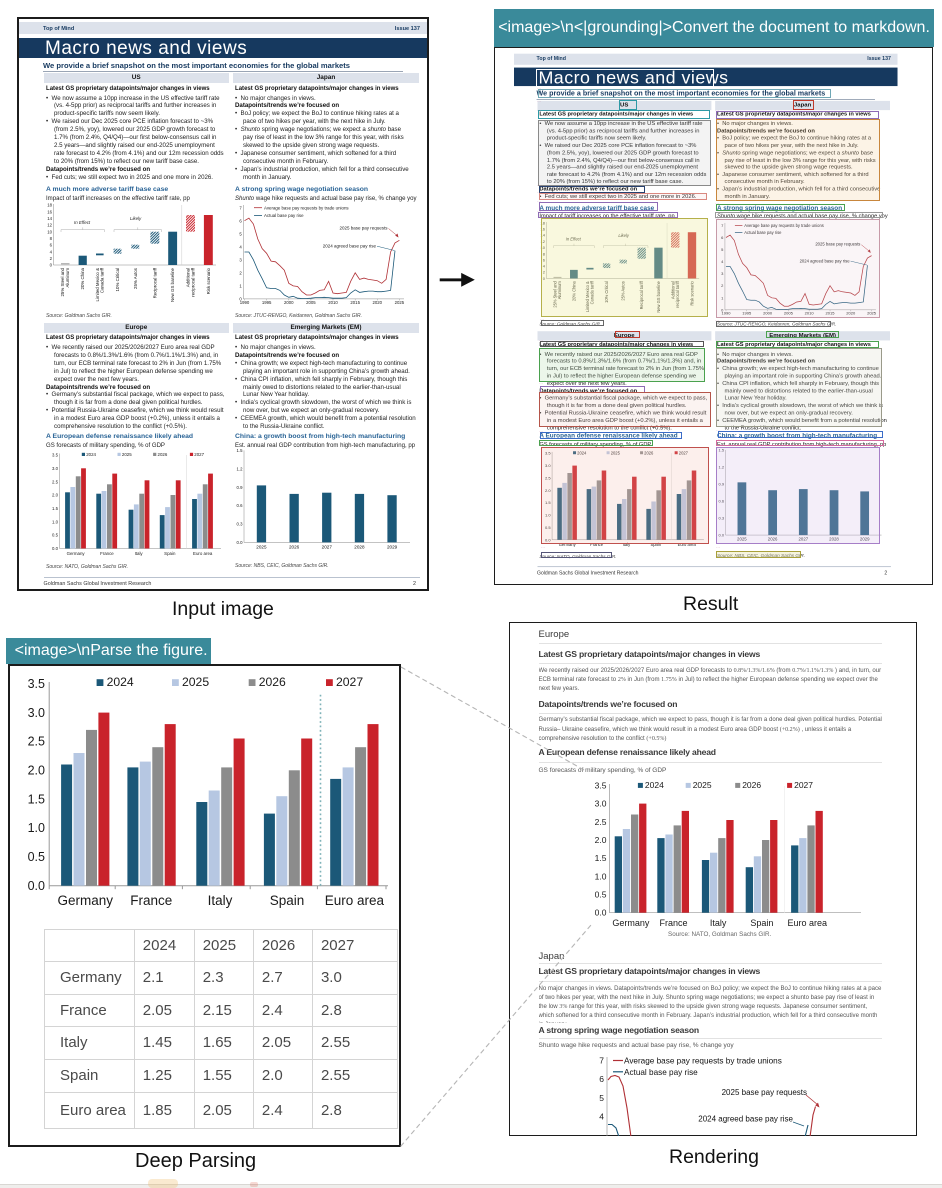 The height and width of the screenshot is (1188, 942). What do you see at coordinates (49, 225) in the screenshot?
I see `svg-text: 12` at bounding box center [49, 225].